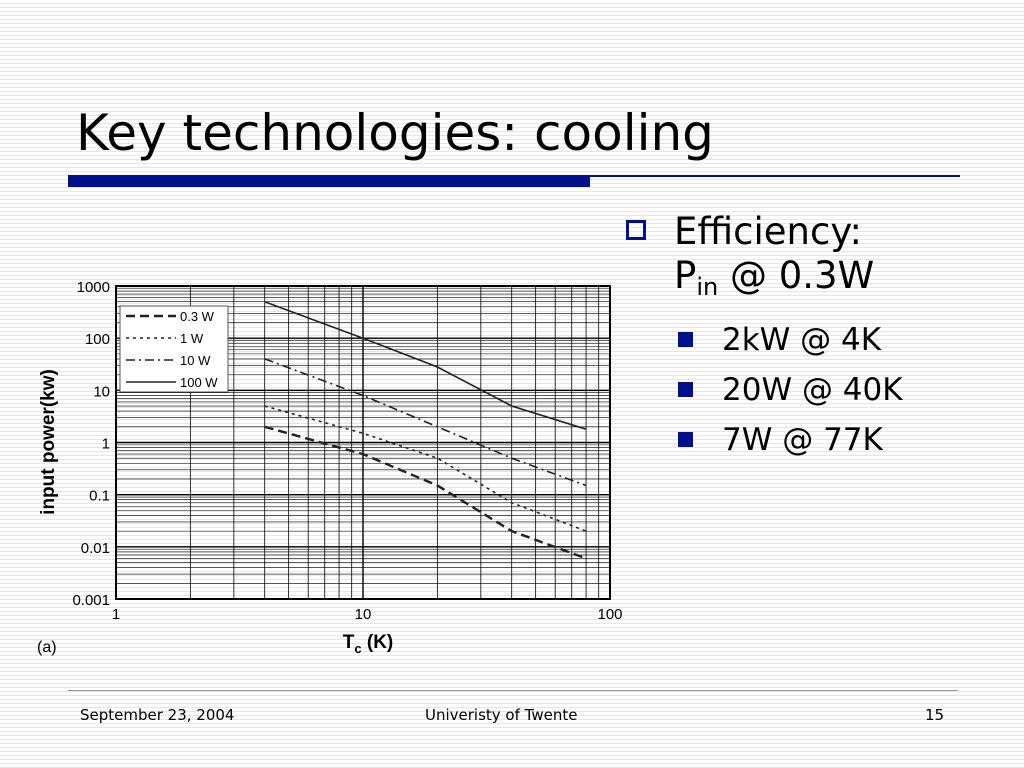 The image size is (1024, 768). What do you see at coordinates (91, 600) in the screenshot?
I see `y-tick-label: 0.001` at bounding box center [91, 600].